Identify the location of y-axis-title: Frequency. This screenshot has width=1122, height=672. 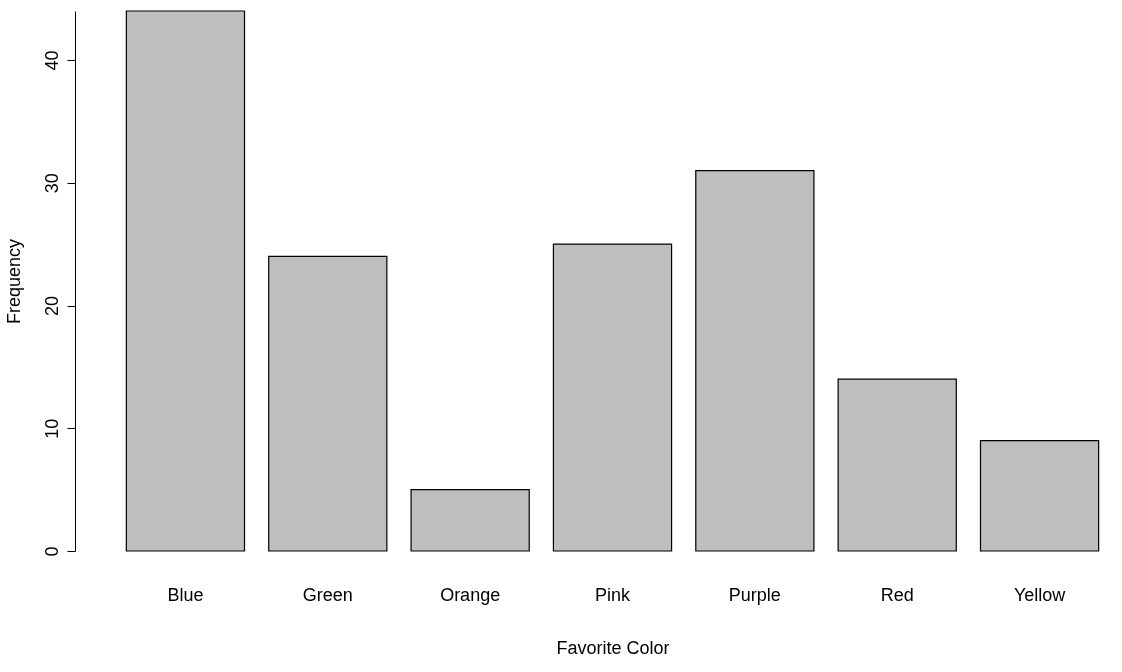
(13, 281).